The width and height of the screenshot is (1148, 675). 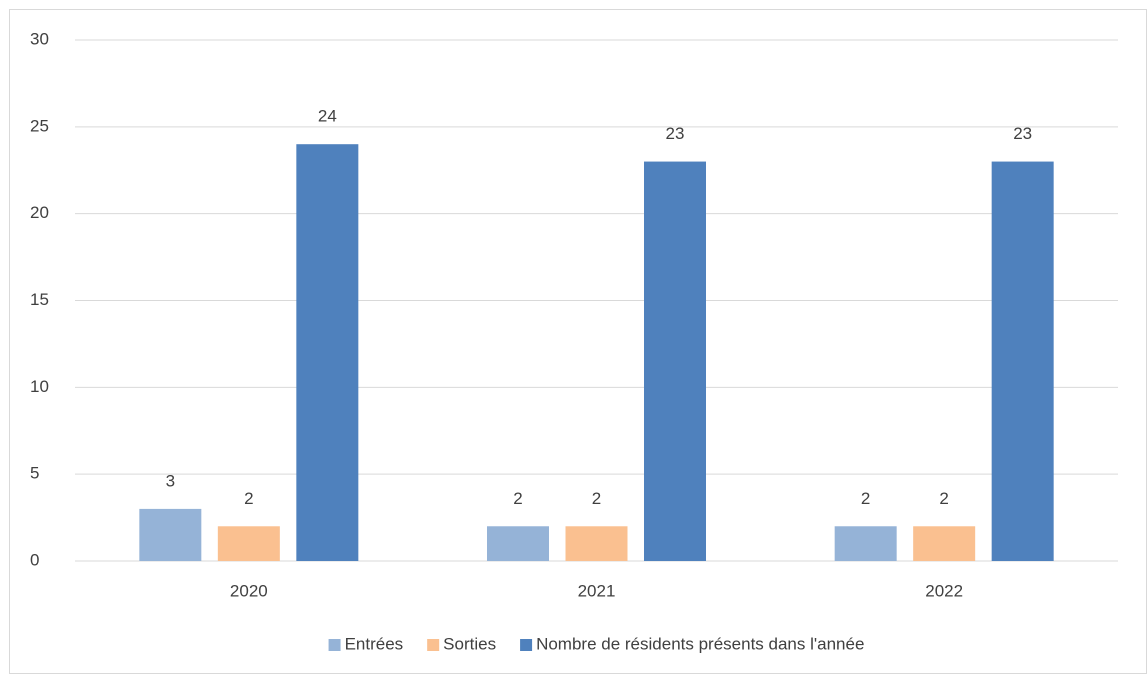 I want to click on x-tick-label: 2020, so click(x=249, y=590).